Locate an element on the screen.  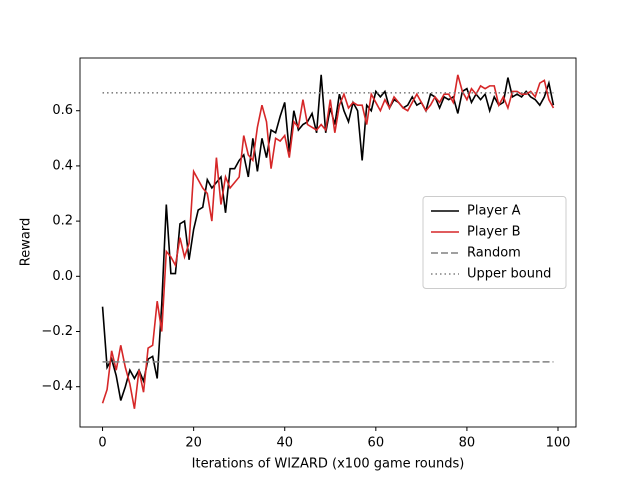
legend-label: Random is located at coordinates (494, 253).